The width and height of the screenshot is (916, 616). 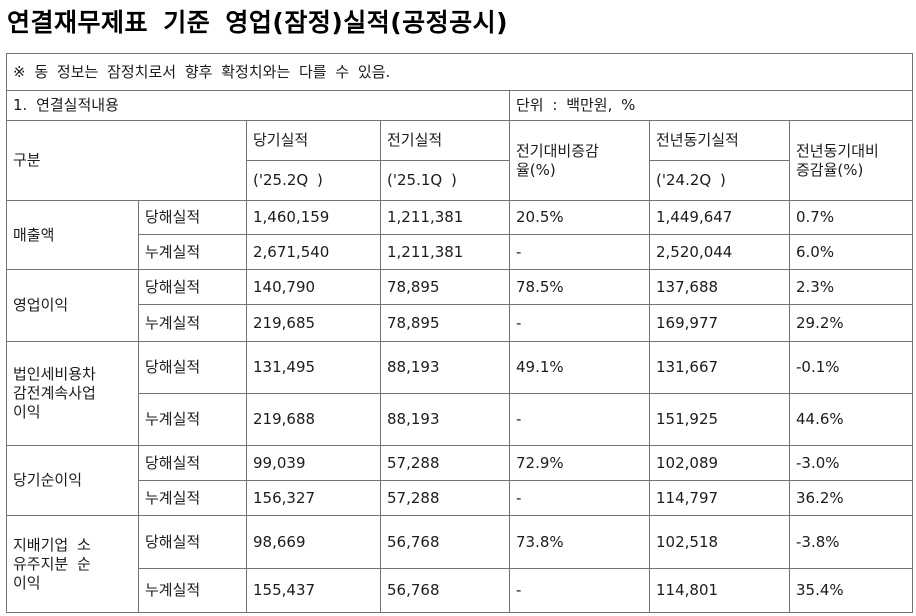 I want to click on page-title: 연결재무제표 기준 영업(잠정)실적(공정공시), so click(x=258, y=22).